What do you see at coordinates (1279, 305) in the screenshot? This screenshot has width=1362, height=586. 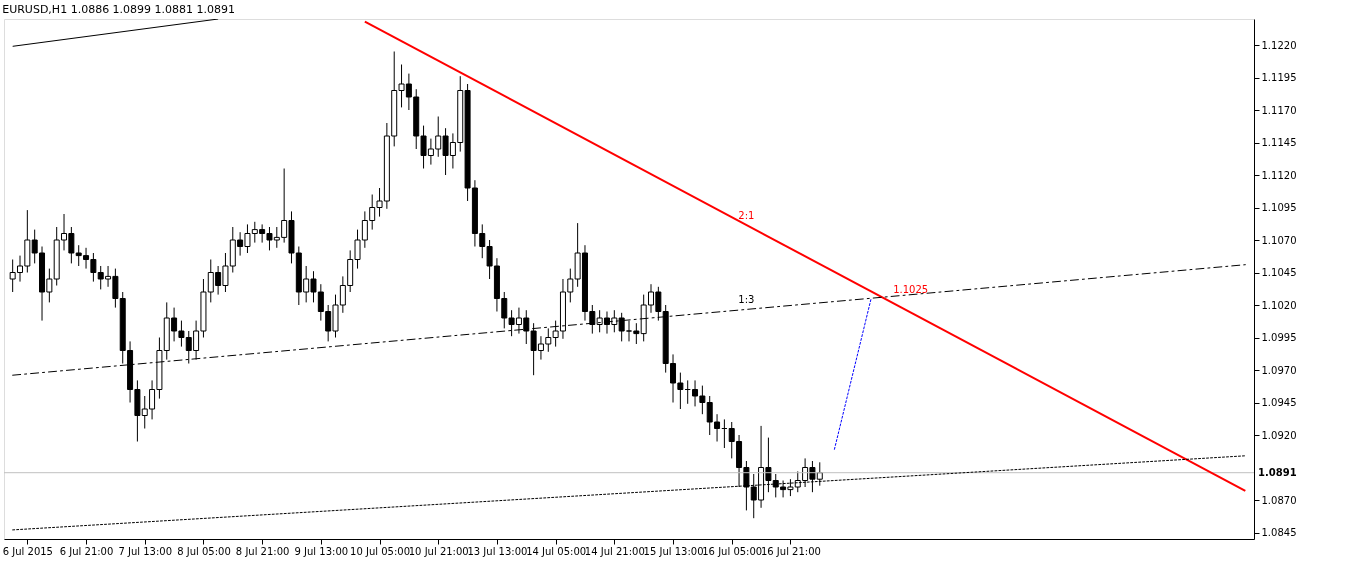 I see `y-tick-label: 1.1020` at bounding box center [1279, 305].